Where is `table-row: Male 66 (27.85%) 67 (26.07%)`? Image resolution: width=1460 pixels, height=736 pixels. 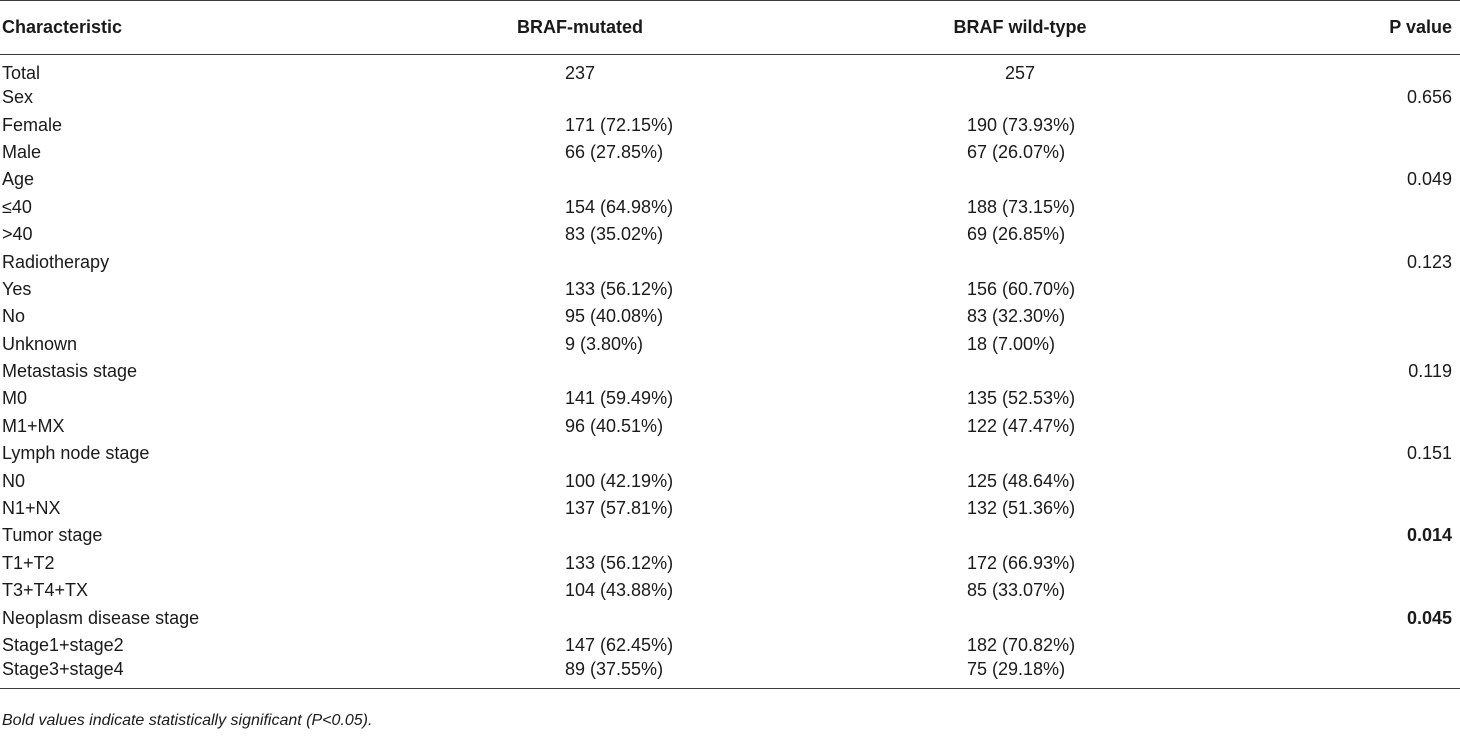 table-row: Male 66 (27.85%) 67 (26.07%) is located at coordinates (730, 152).